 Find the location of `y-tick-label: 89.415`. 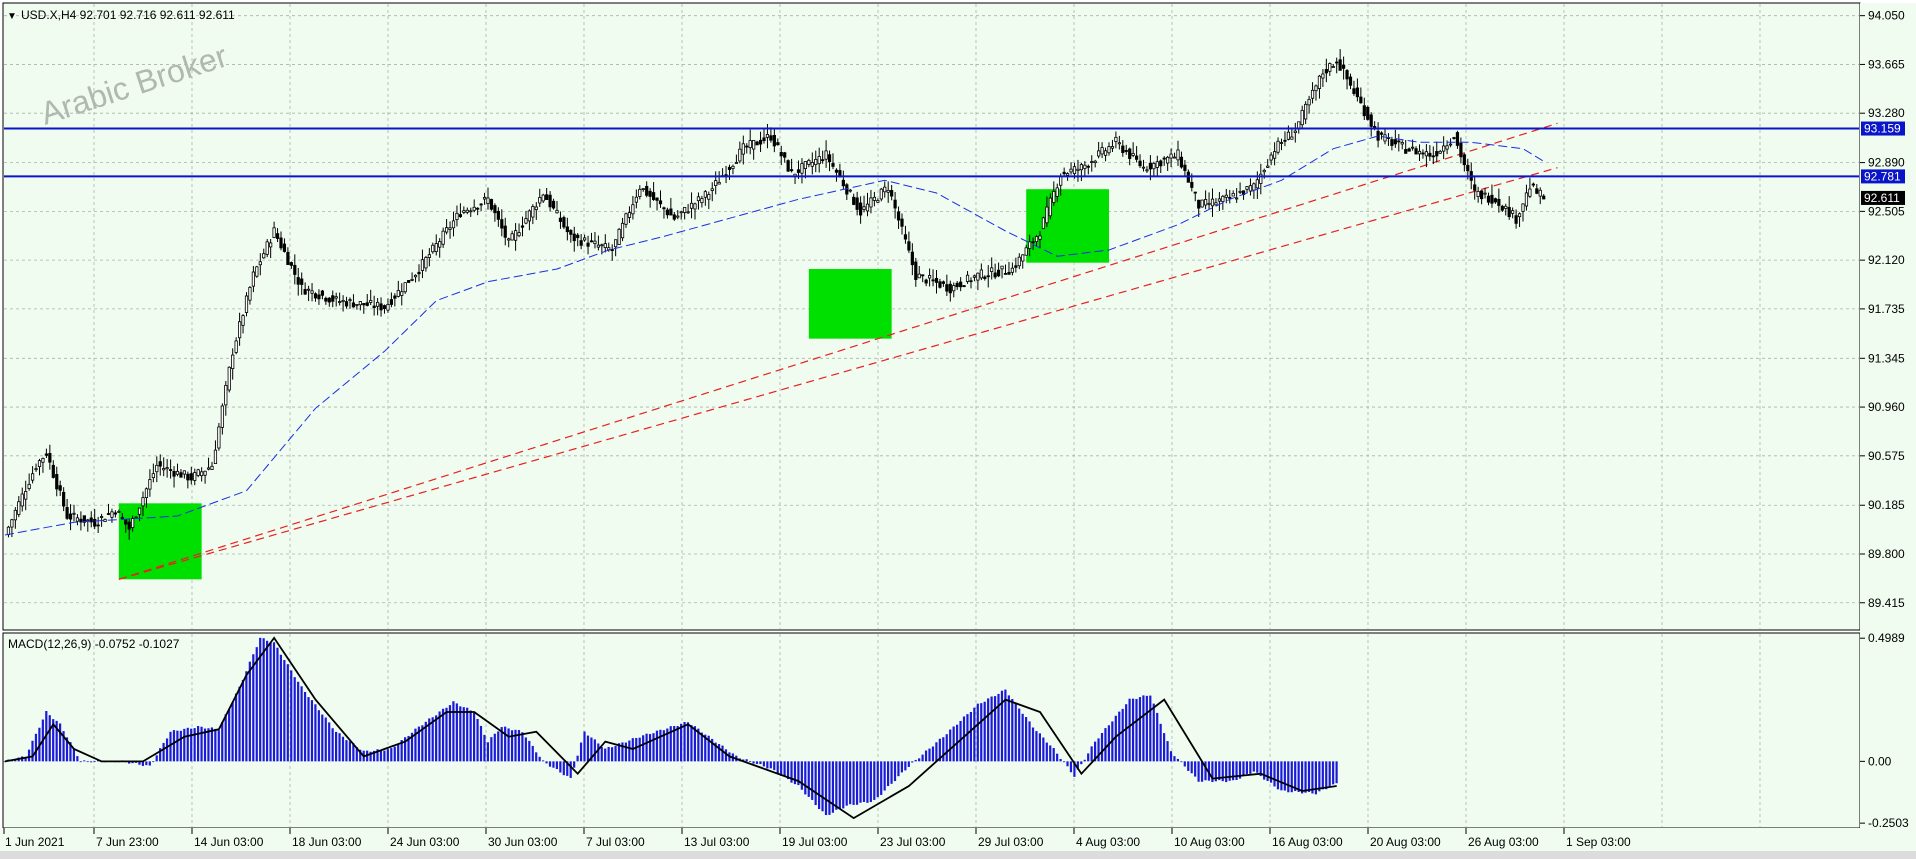

y-tick-label: 89.415 is located at coordinates (1886, 603).